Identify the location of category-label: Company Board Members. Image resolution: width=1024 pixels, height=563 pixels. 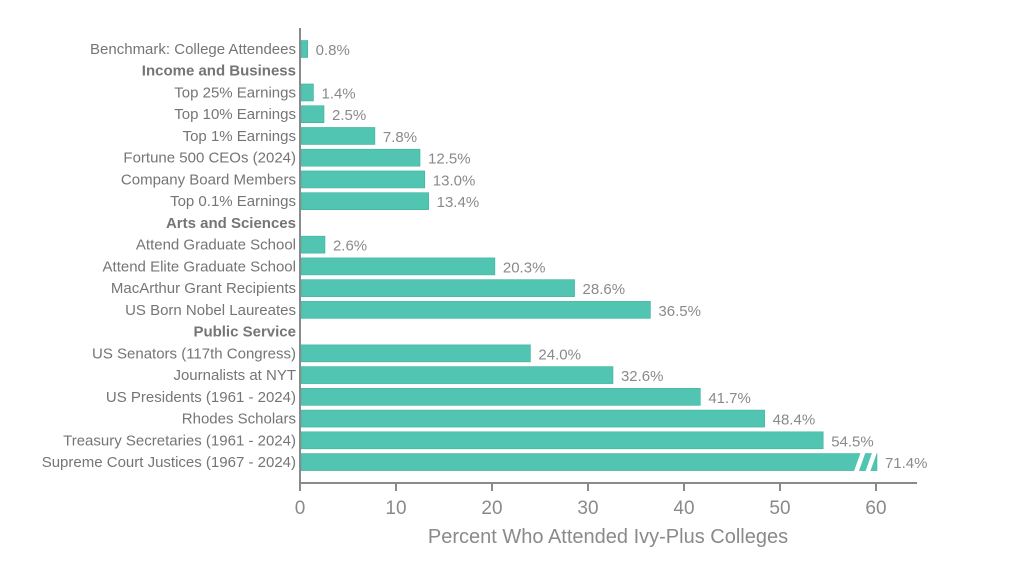
(208, 179).